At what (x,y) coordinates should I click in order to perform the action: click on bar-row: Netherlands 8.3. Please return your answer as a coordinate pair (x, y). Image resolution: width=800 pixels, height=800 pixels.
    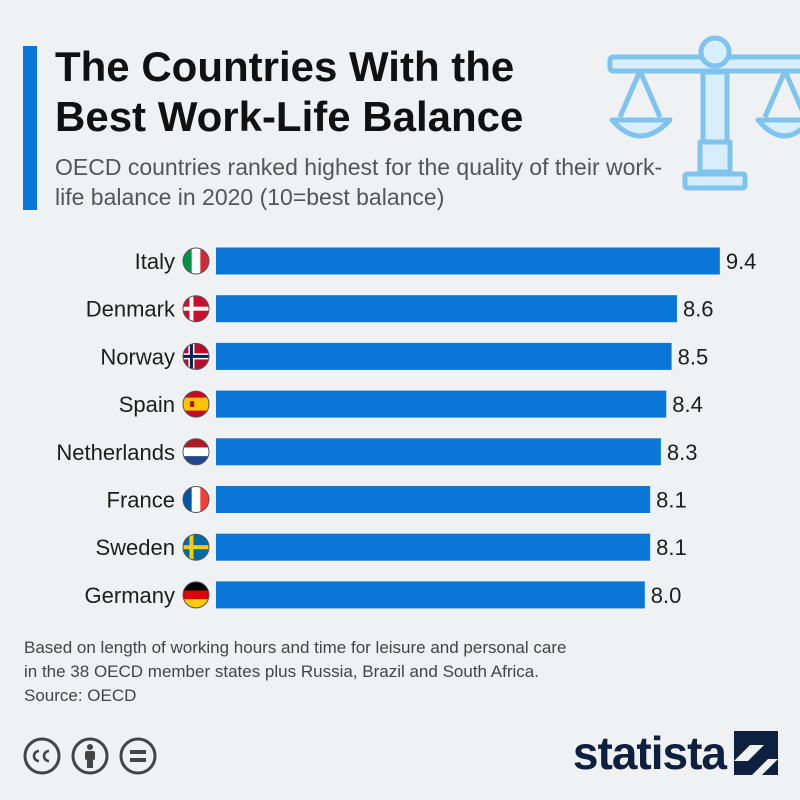
    Looking at the image, I should click on (377, 452).